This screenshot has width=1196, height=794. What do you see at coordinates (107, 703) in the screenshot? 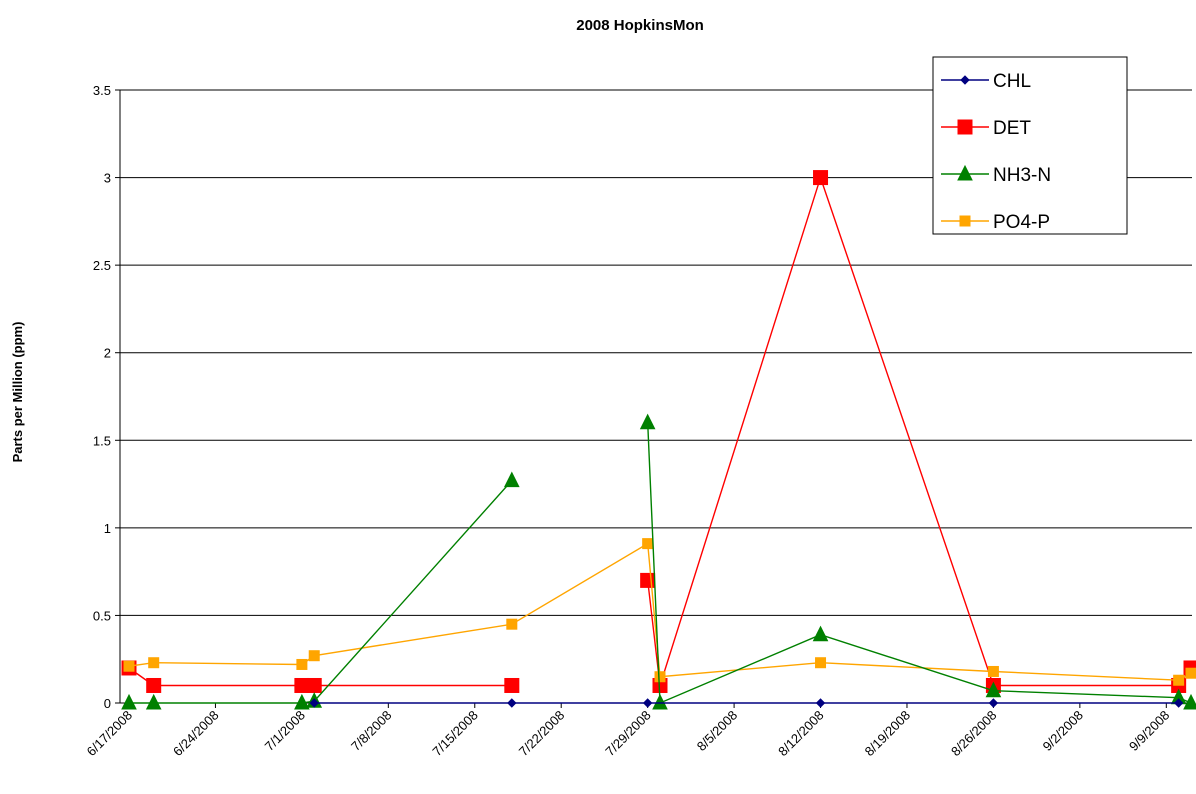
I see `y-tick-label: 0` at bounding box center [107, 703].